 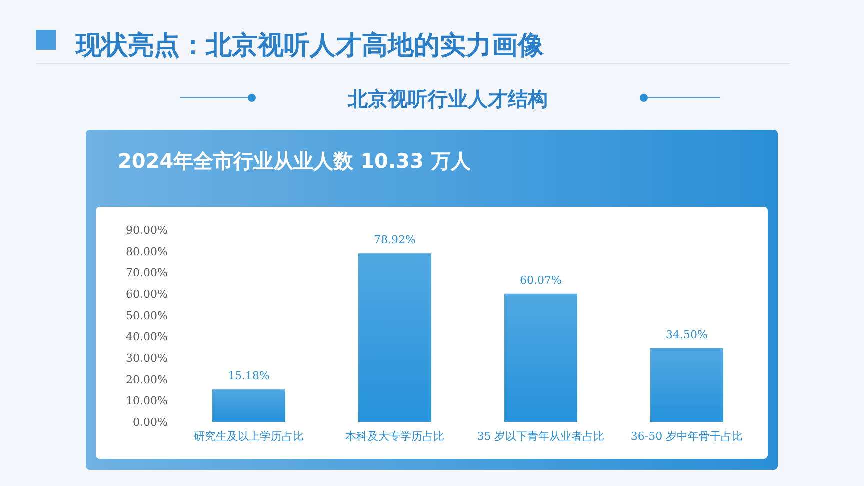 What do you see at coordinates (395, 436) in the screenshot?
I see `x-tick-label: 本科及大专学历占比` at bounding box center [395, 436].